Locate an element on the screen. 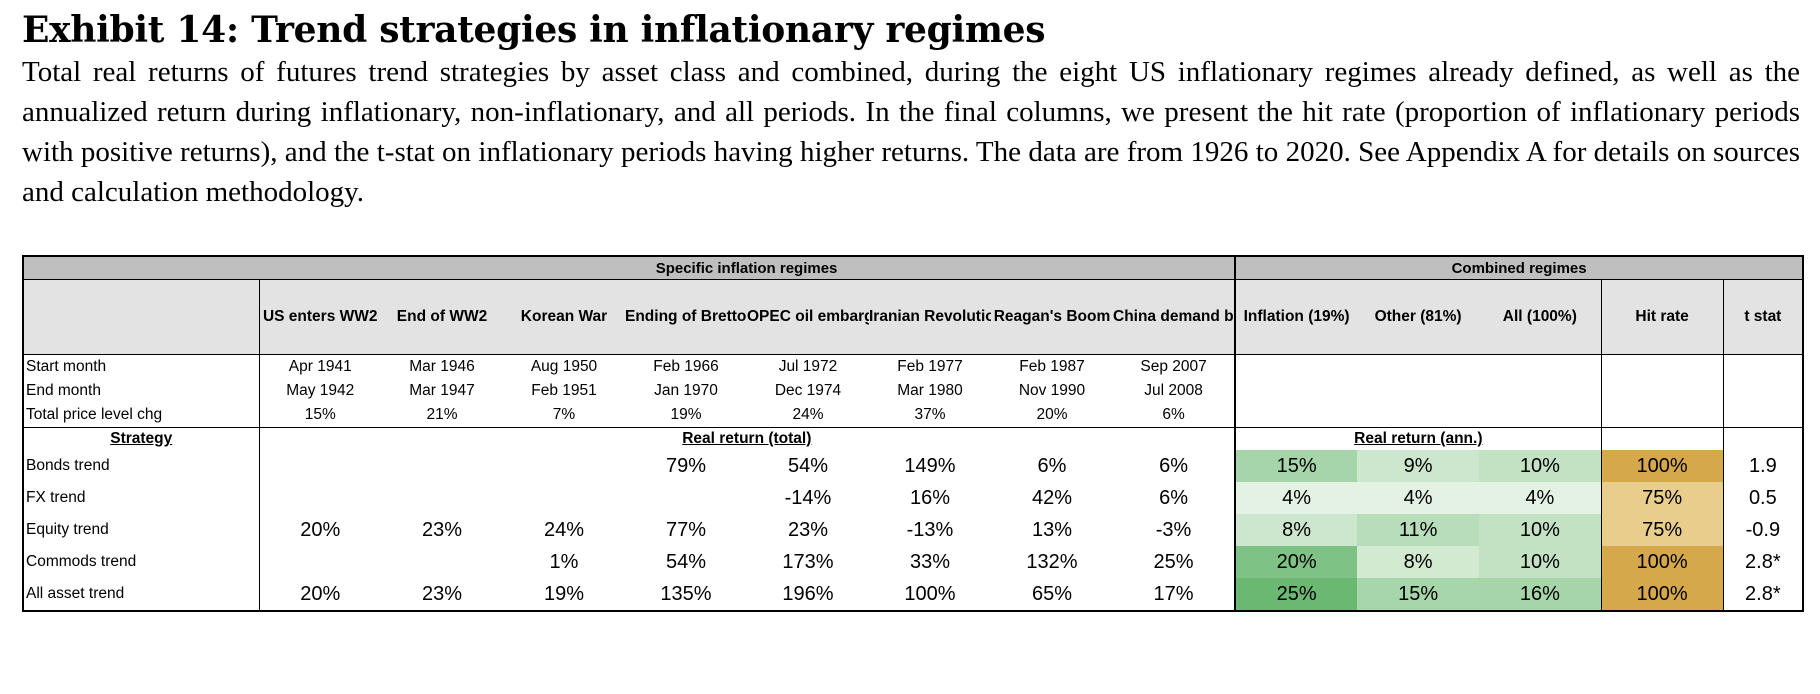 The image size is (1820, 694). strategy-row: Bonds trend 79% 54% 149% 6% 6% 15% 9% 10% 100% 1.9 is located at coordinates (913, 466).